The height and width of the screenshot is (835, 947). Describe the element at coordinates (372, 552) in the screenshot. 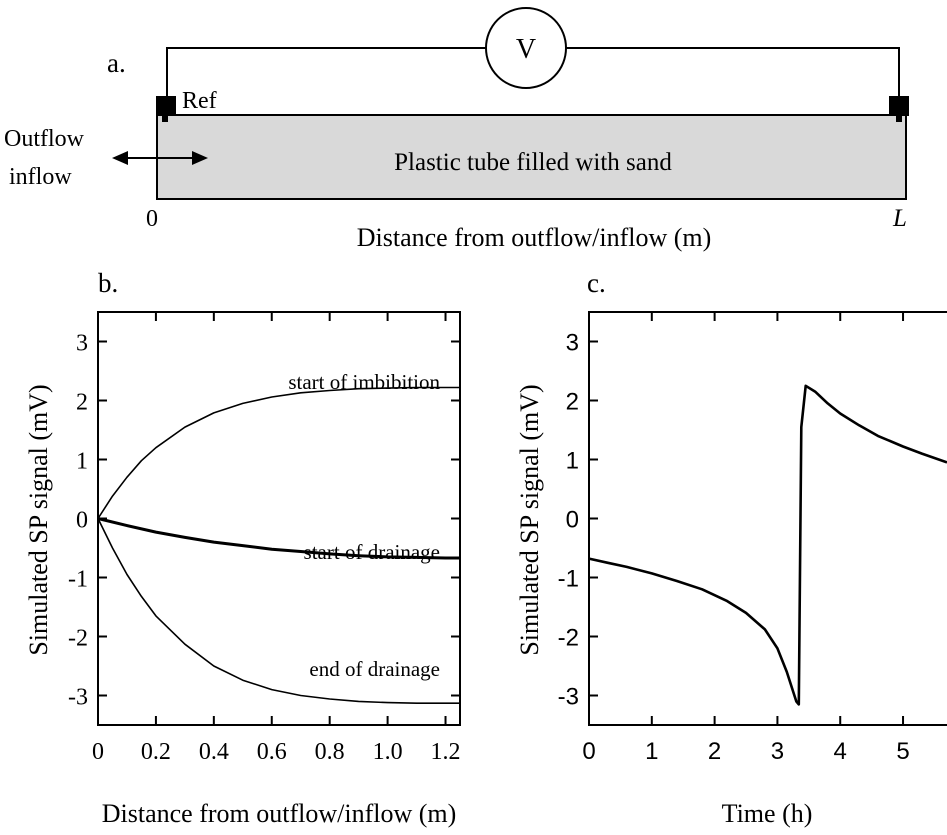

I see `series-label-start-drainage: start of drainage` at that location.